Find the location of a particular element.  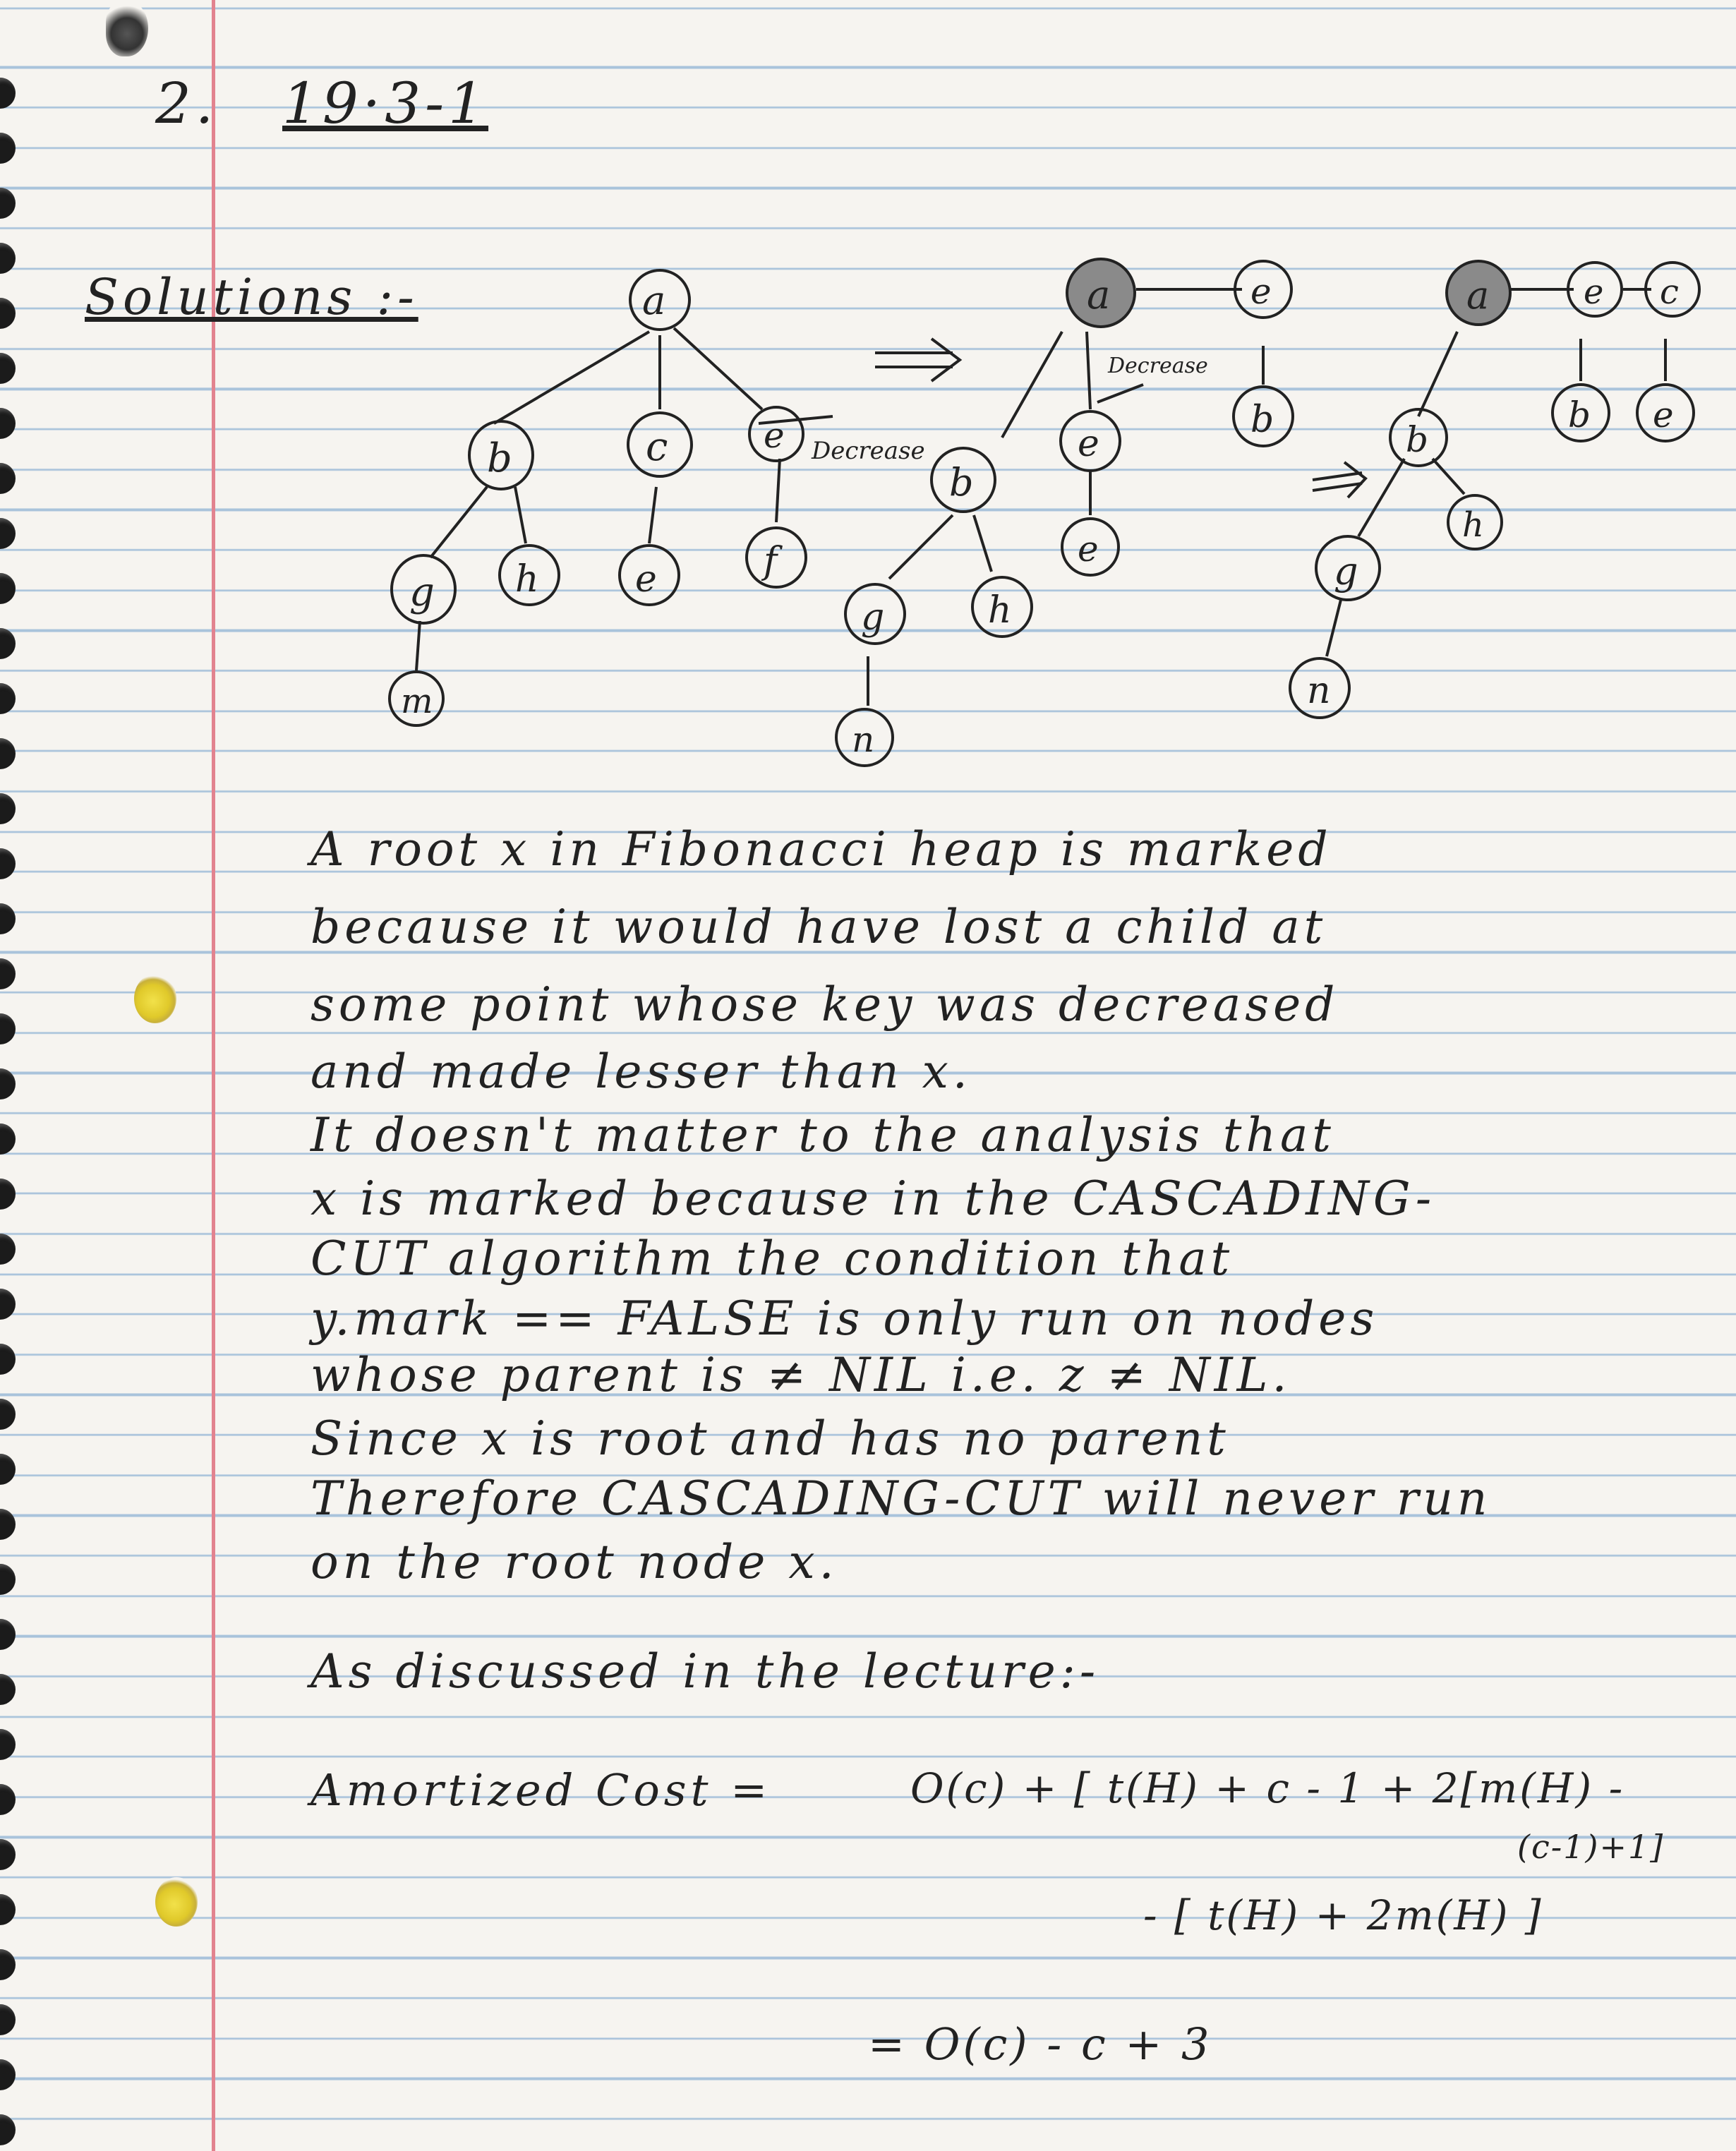

node-c is located at coordinates (660, 444).